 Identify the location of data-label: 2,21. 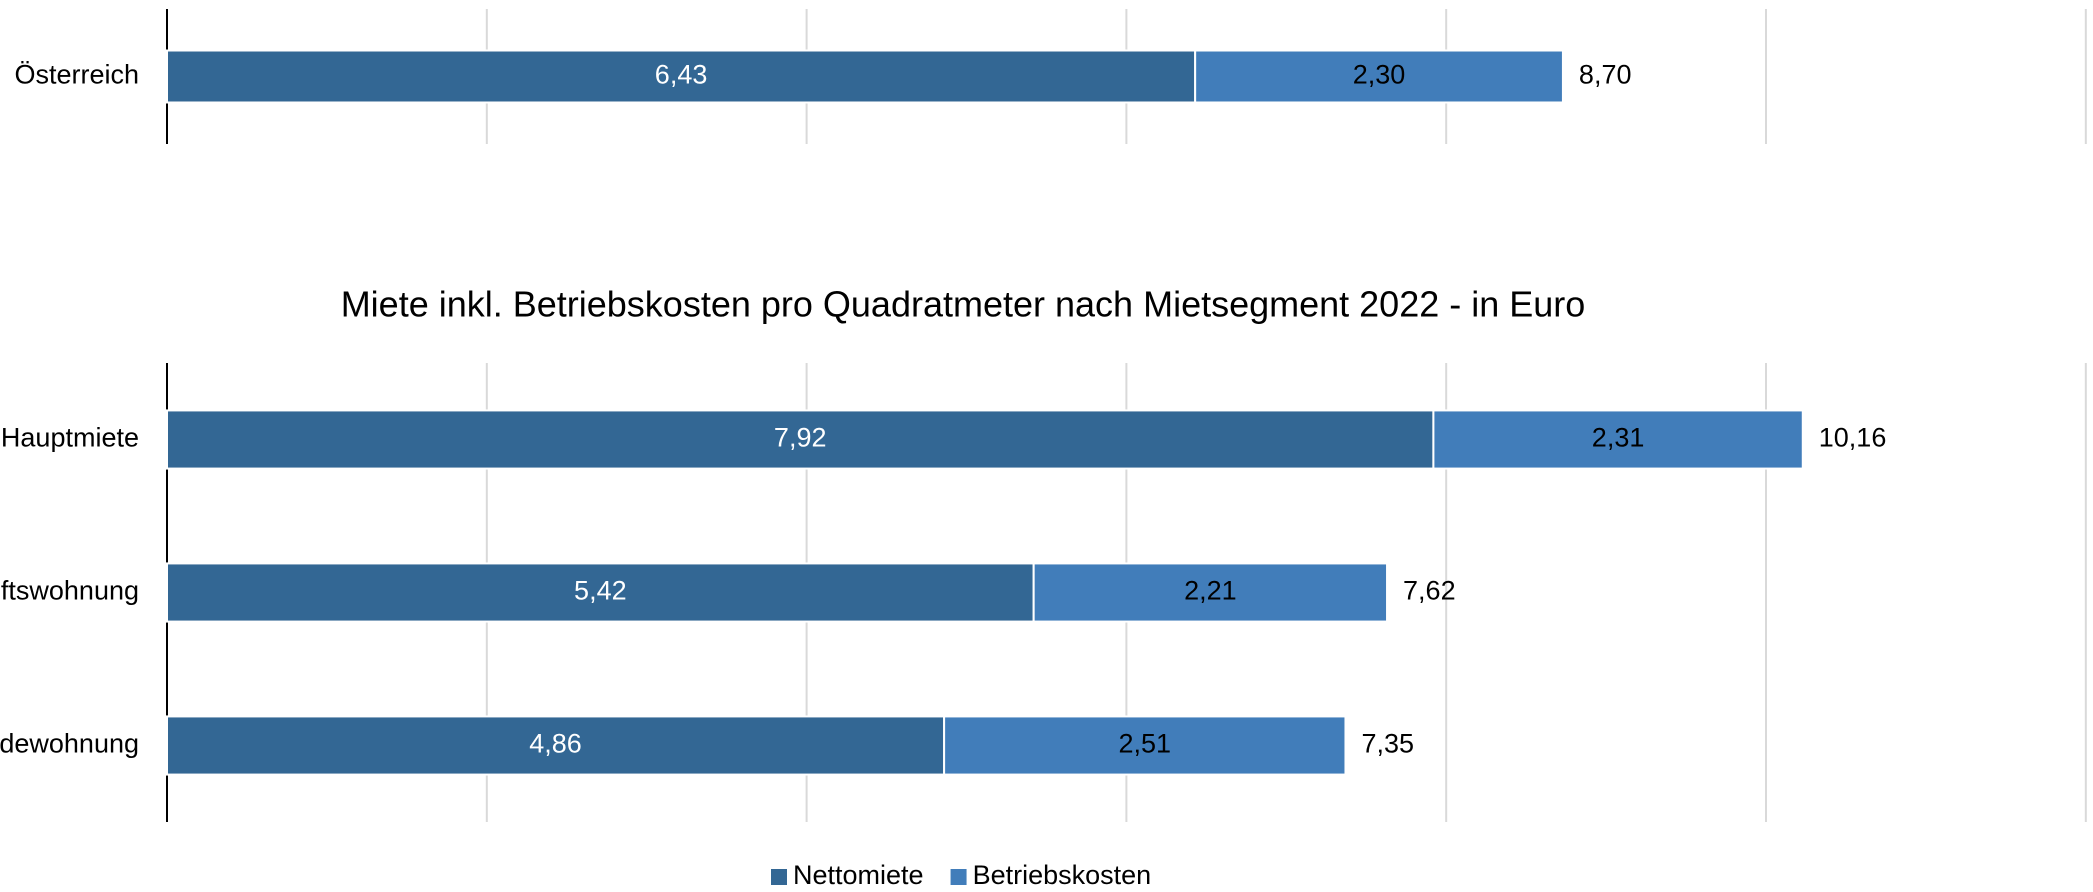
(1210, 591).